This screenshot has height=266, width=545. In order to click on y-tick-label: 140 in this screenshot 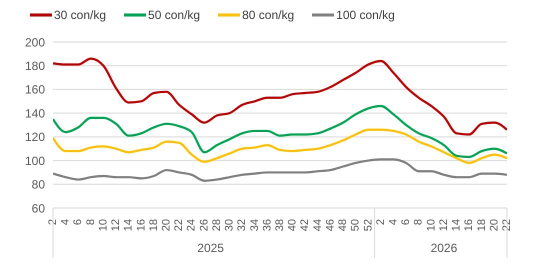, I will do `click(35, 113)`.